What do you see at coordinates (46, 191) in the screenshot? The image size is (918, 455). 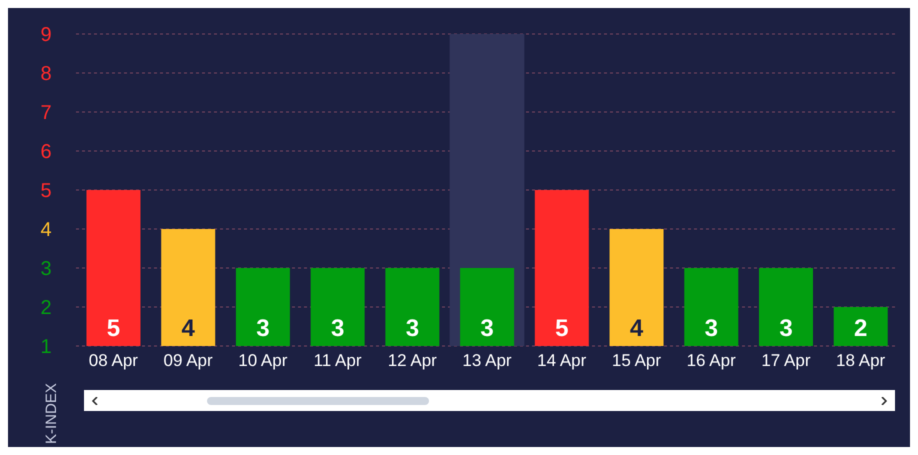 I see `y-tick-label: 5` at bounding box center [46, 191].